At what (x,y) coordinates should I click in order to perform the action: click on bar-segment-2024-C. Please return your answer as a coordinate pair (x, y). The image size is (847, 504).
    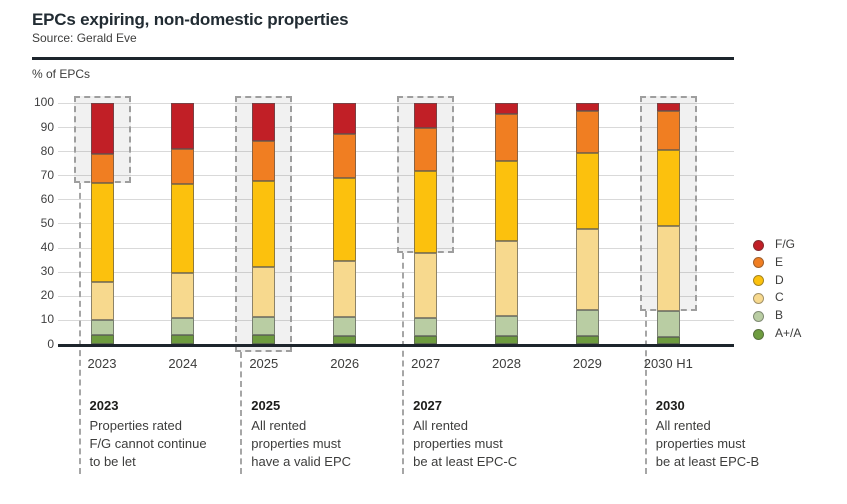
    Looking at the image, I should click on (183, 295).